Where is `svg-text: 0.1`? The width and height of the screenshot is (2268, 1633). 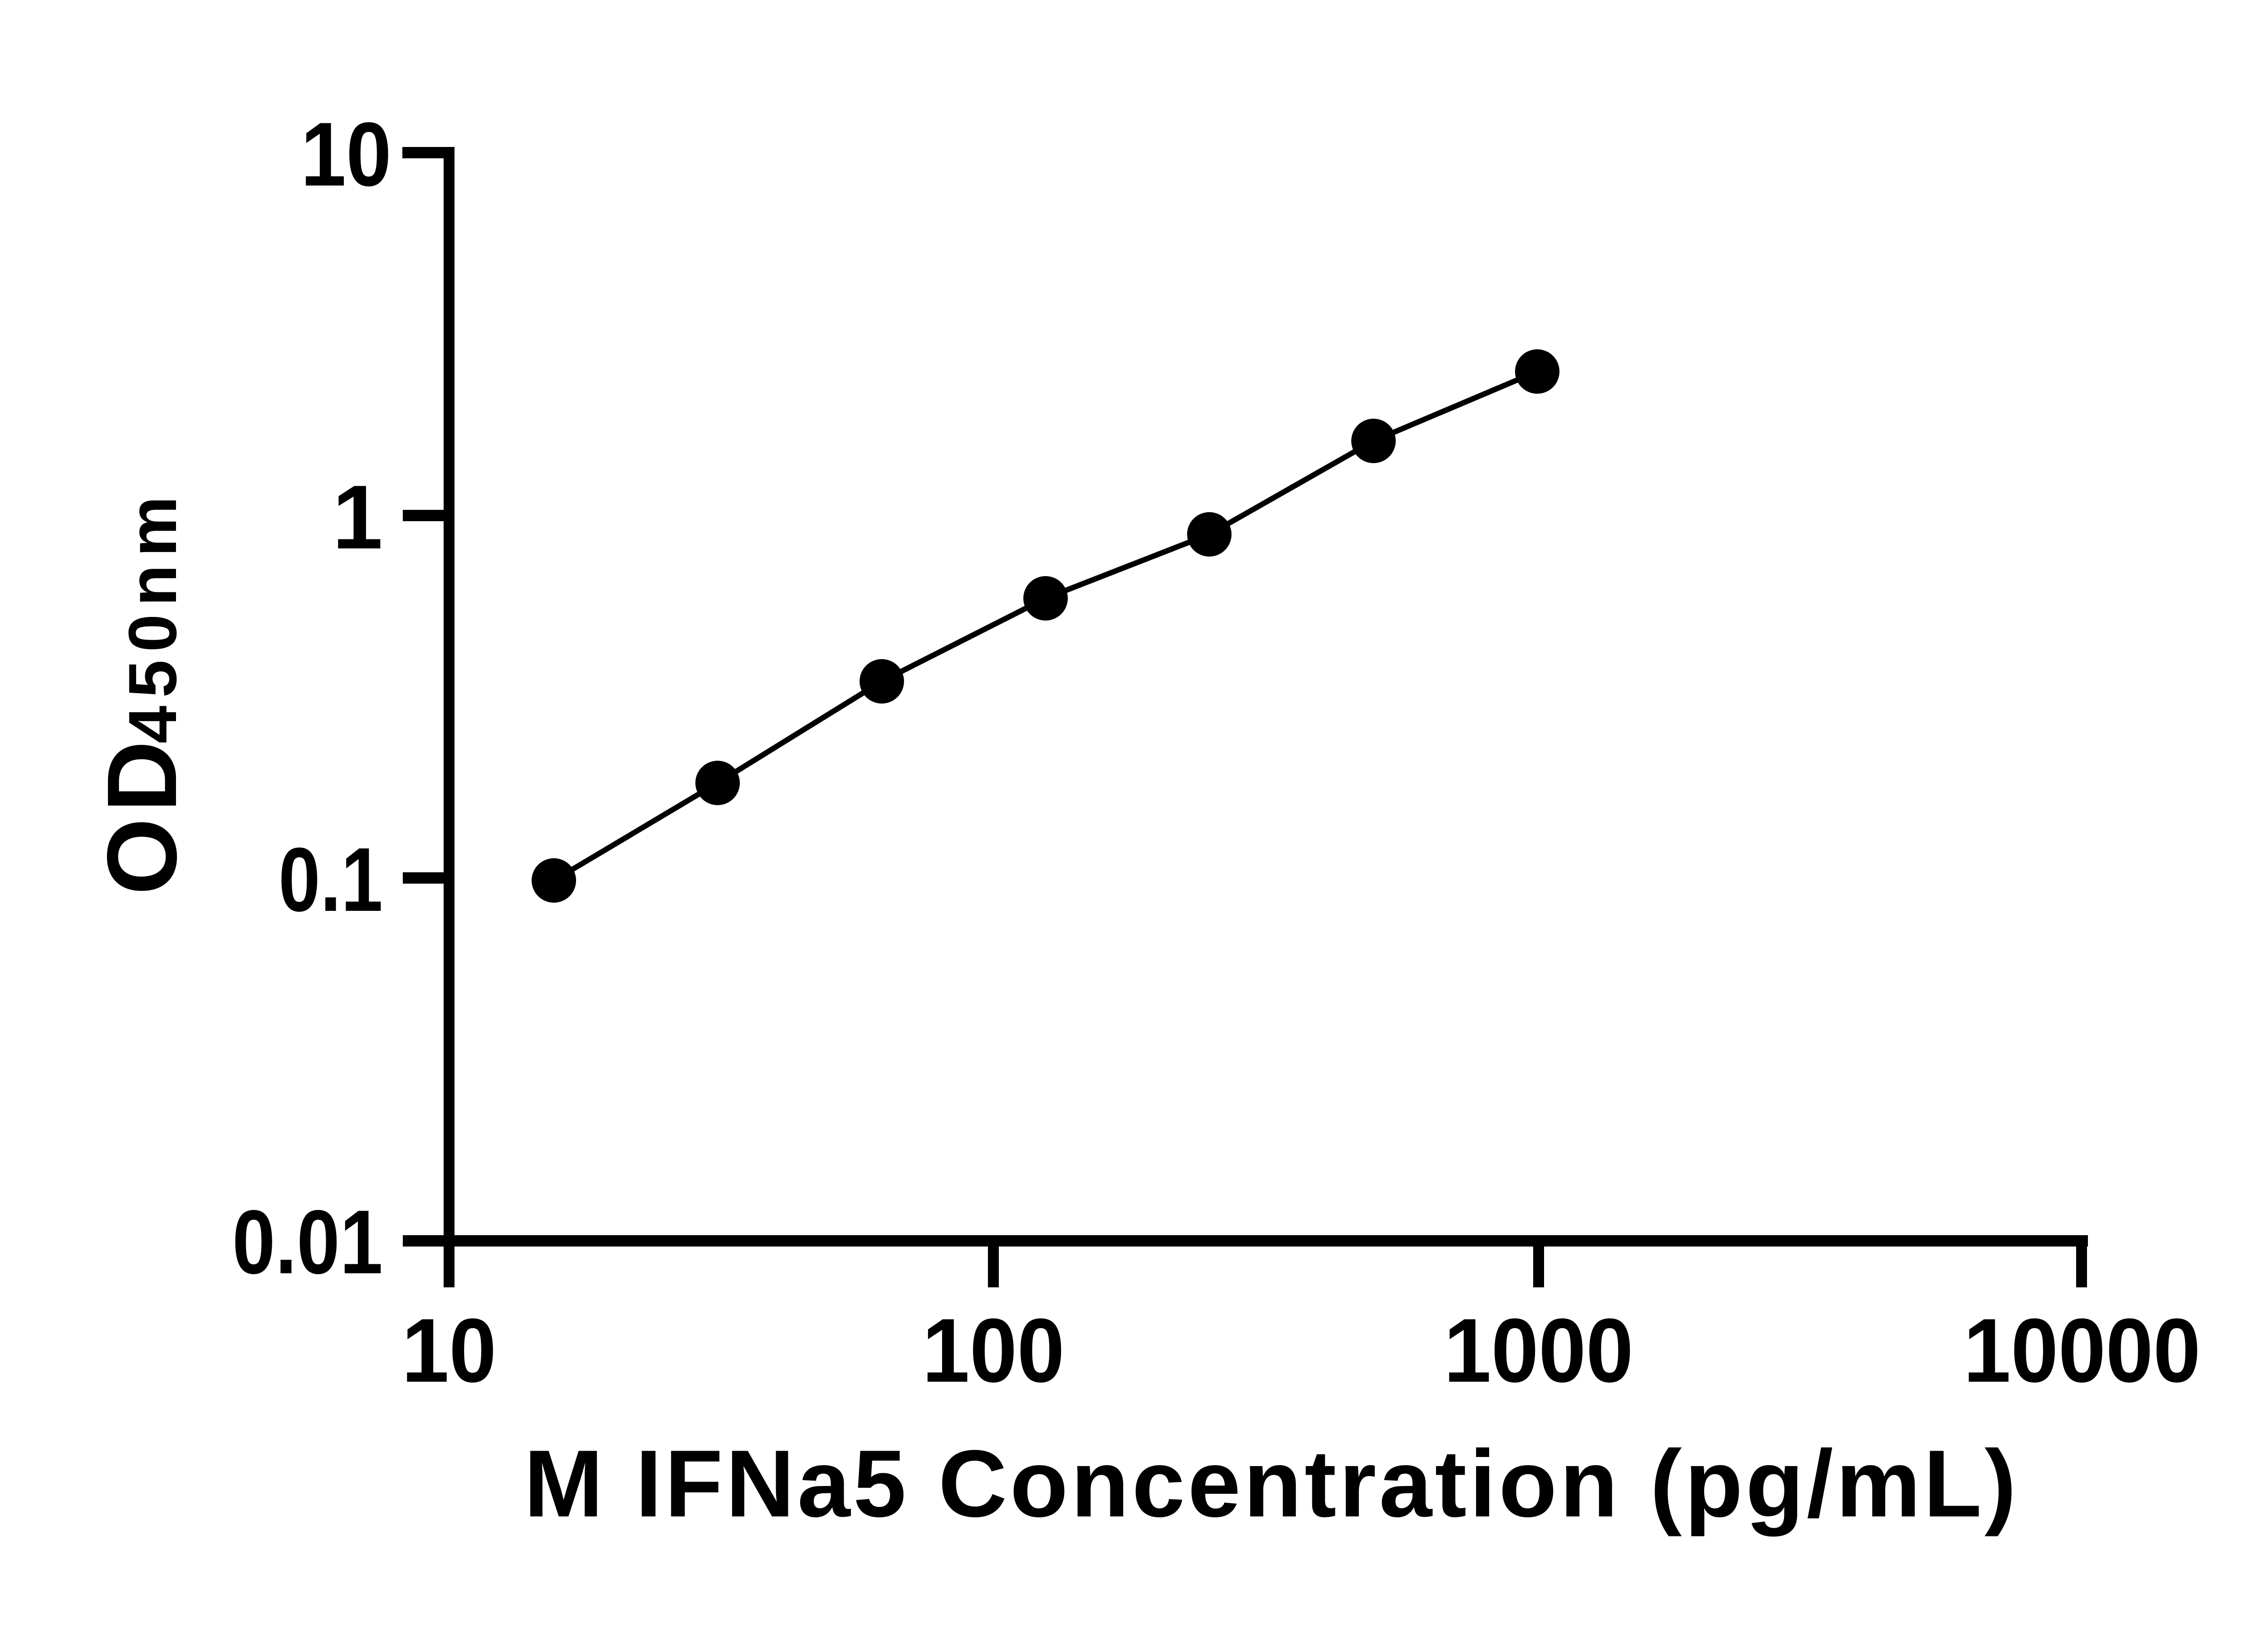
svg-text: 0.1 is located at coordinates (331, 879).